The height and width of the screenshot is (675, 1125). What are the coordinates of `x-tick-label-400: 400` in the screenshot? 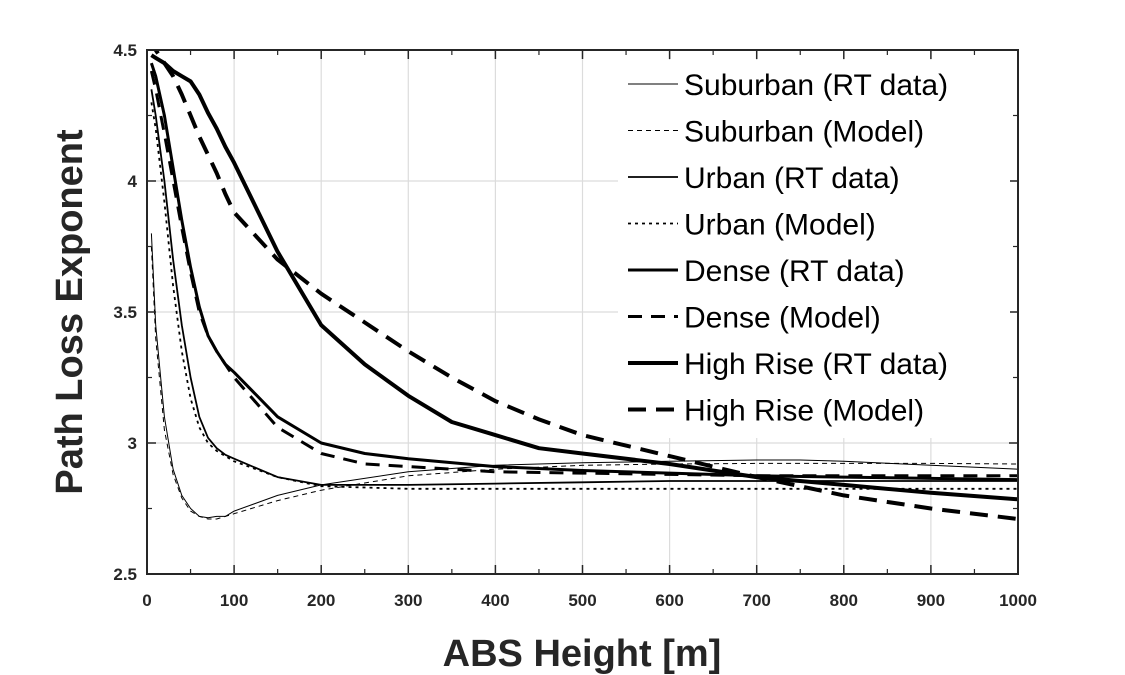 It's located at (495, 600).